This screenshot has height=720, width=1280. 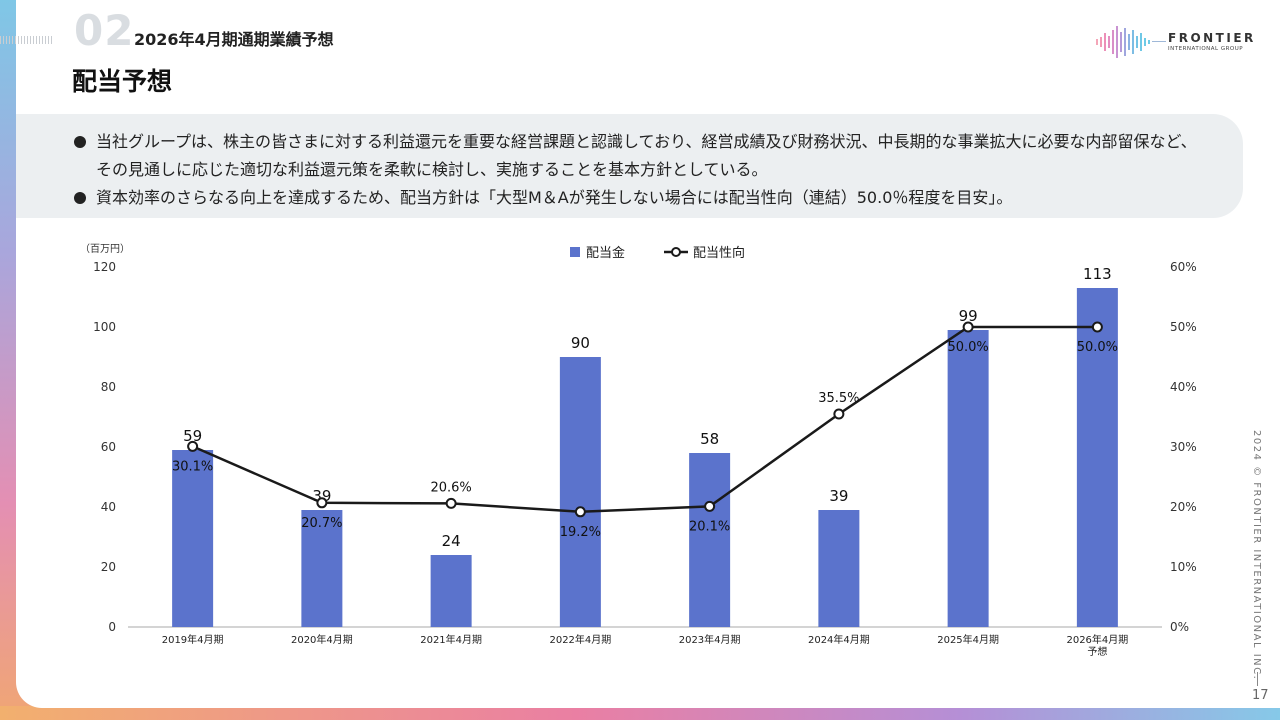 I want to click on logo-subtitle: INTERNATIONAL GROUP, so click(x=1206, y=49).